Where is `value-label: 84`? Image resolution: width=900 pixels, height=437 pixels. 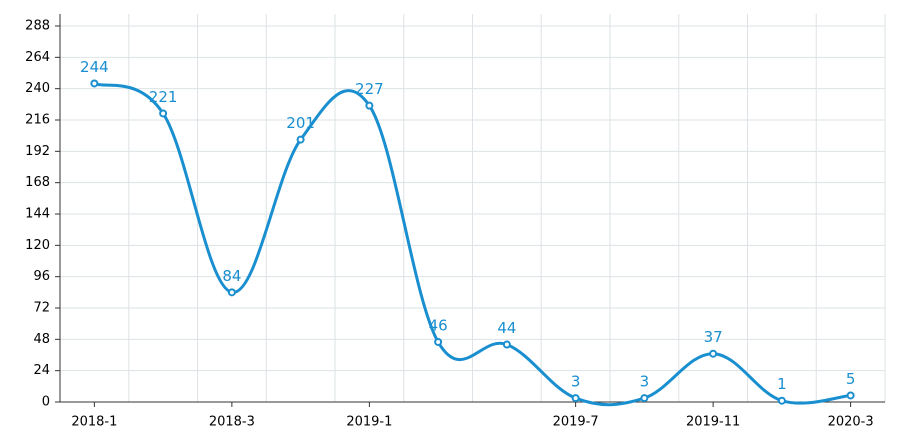
value-label: 84 is located at coordinates (231, 276).